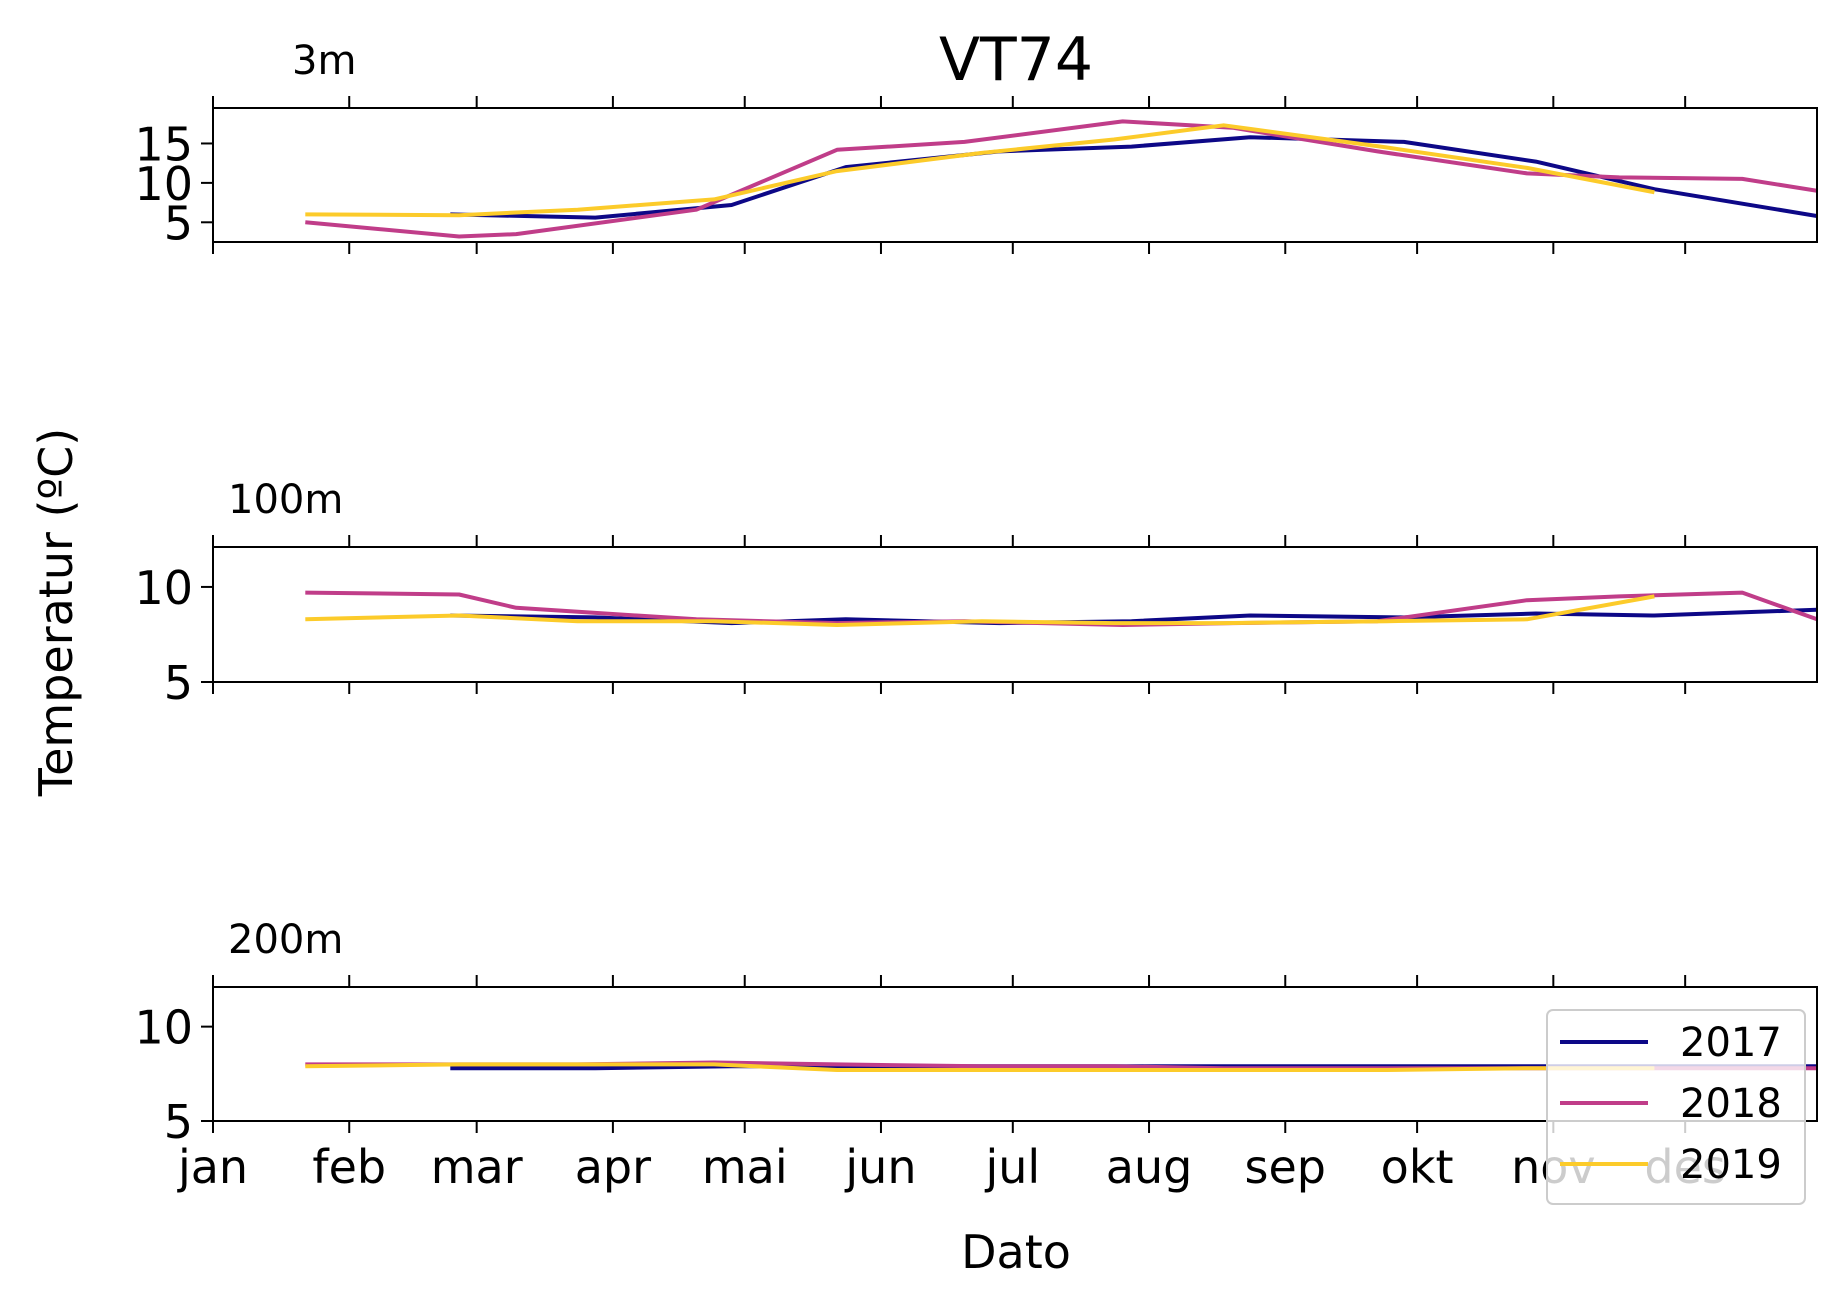 Image resolution: width=1843 pixels, height=1307 pixels. Describe the element at coordinates (1012, 1167) in the screenshot. I see `x-tick-label: jul` at that location.